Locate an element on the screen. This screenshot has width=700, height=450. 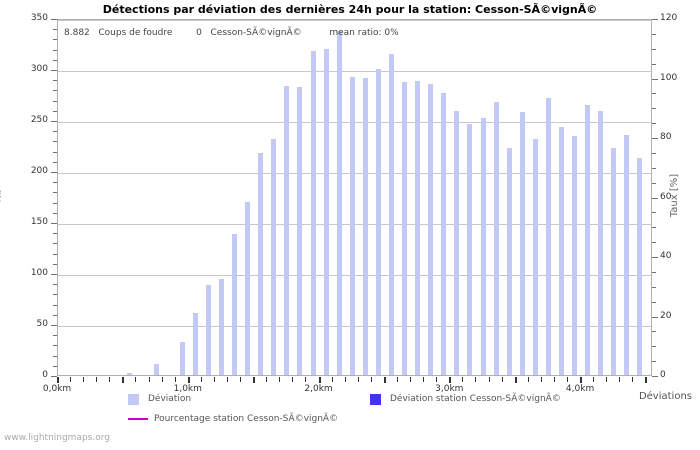
y-axis-right-tick-label: 100 is located at coordinates (669, 77).